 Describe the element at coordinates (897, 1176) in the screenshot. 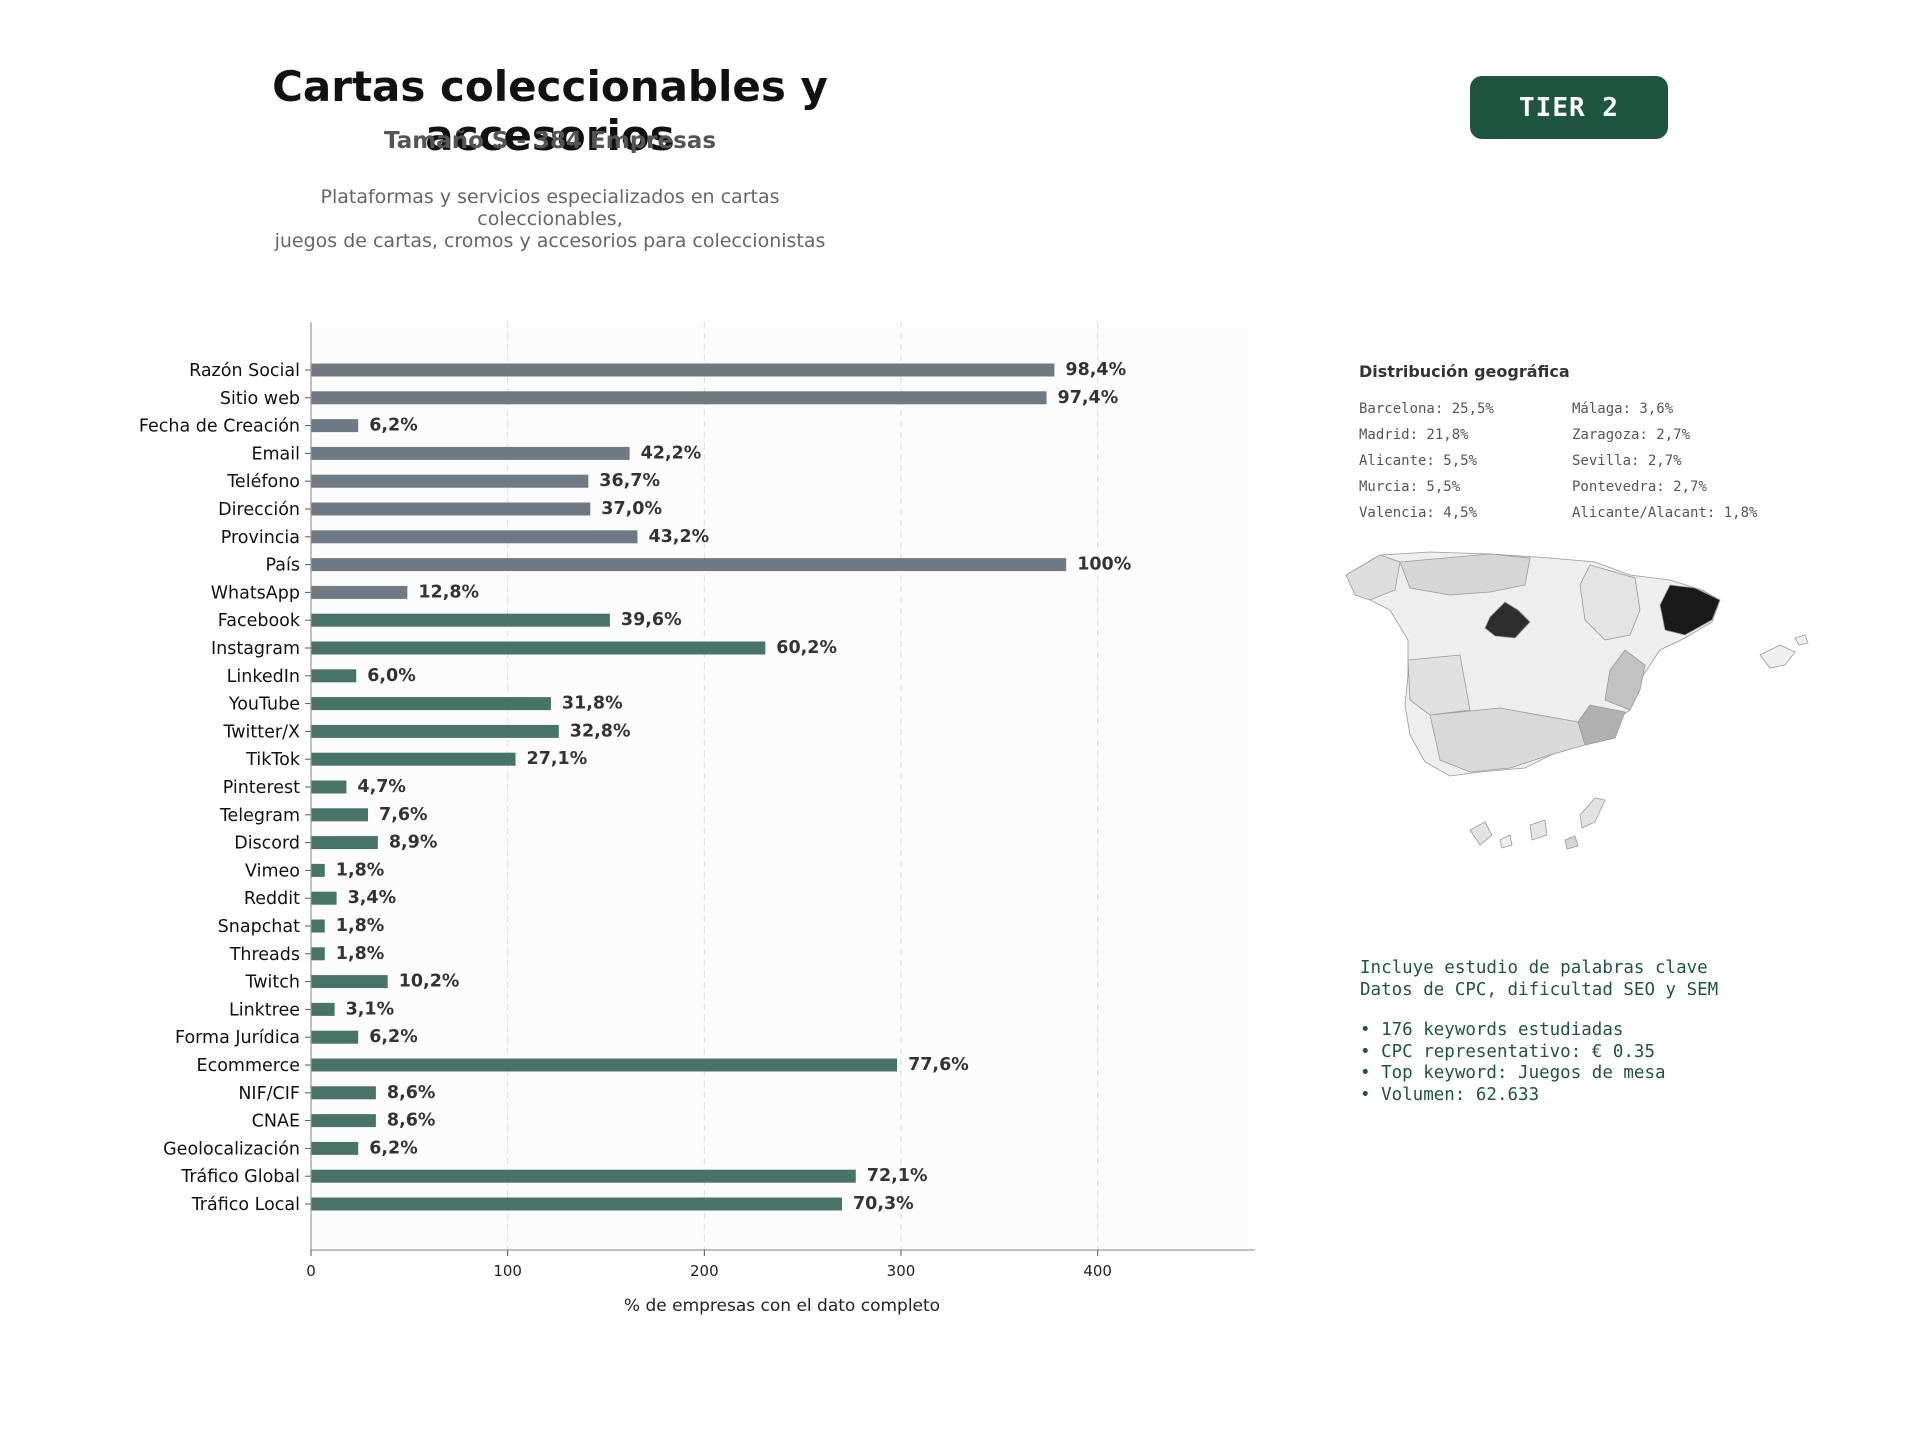

I see `bar-value-label: 72,1%` at that location.